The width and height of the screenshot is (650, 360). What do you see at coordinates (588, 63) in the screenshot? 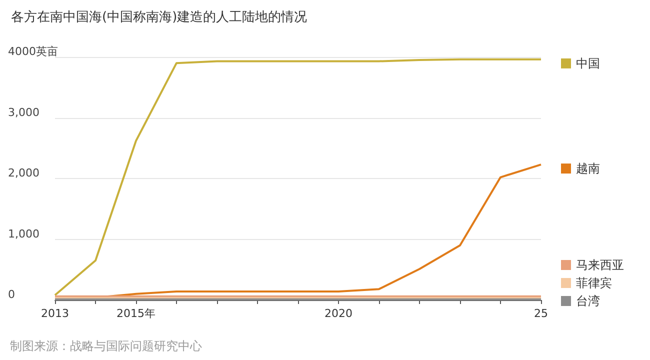
I see `legend-label: 中国` at bounding box center [588, 63].